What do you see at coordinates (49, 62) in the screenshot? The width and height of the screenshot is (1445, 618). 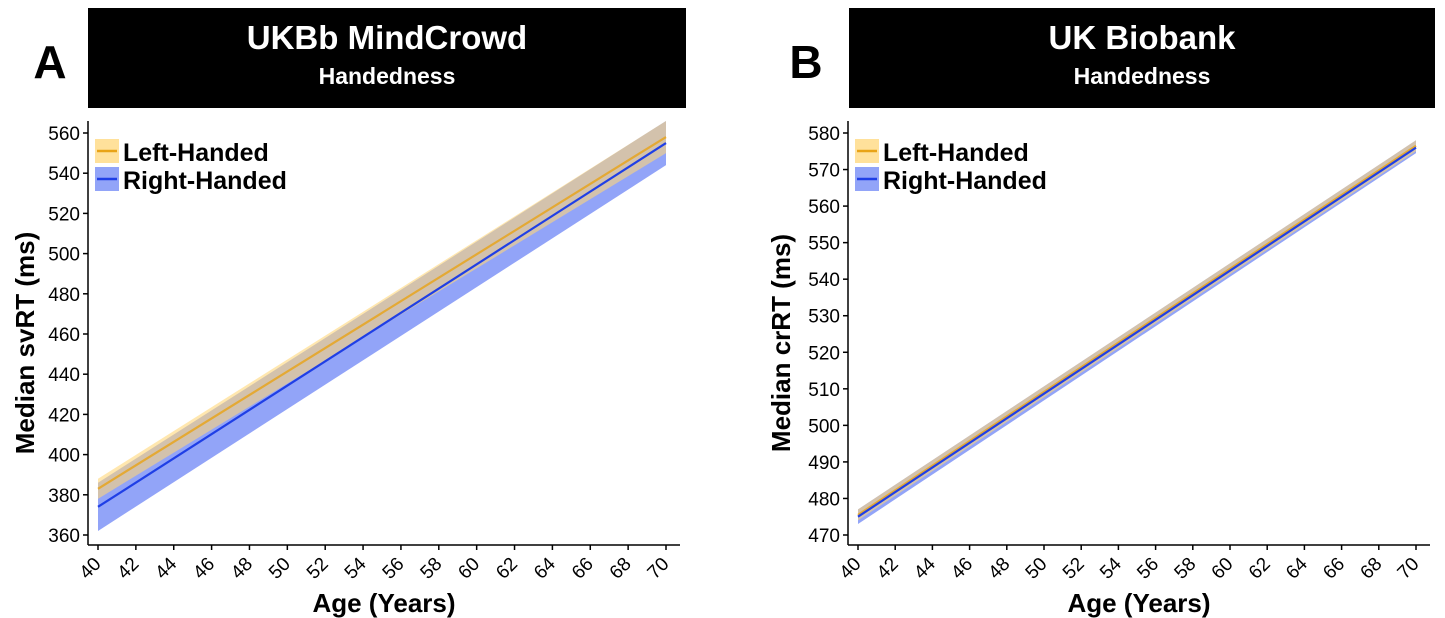 I see `panel-letter: A` at bounding box center [49, 62].